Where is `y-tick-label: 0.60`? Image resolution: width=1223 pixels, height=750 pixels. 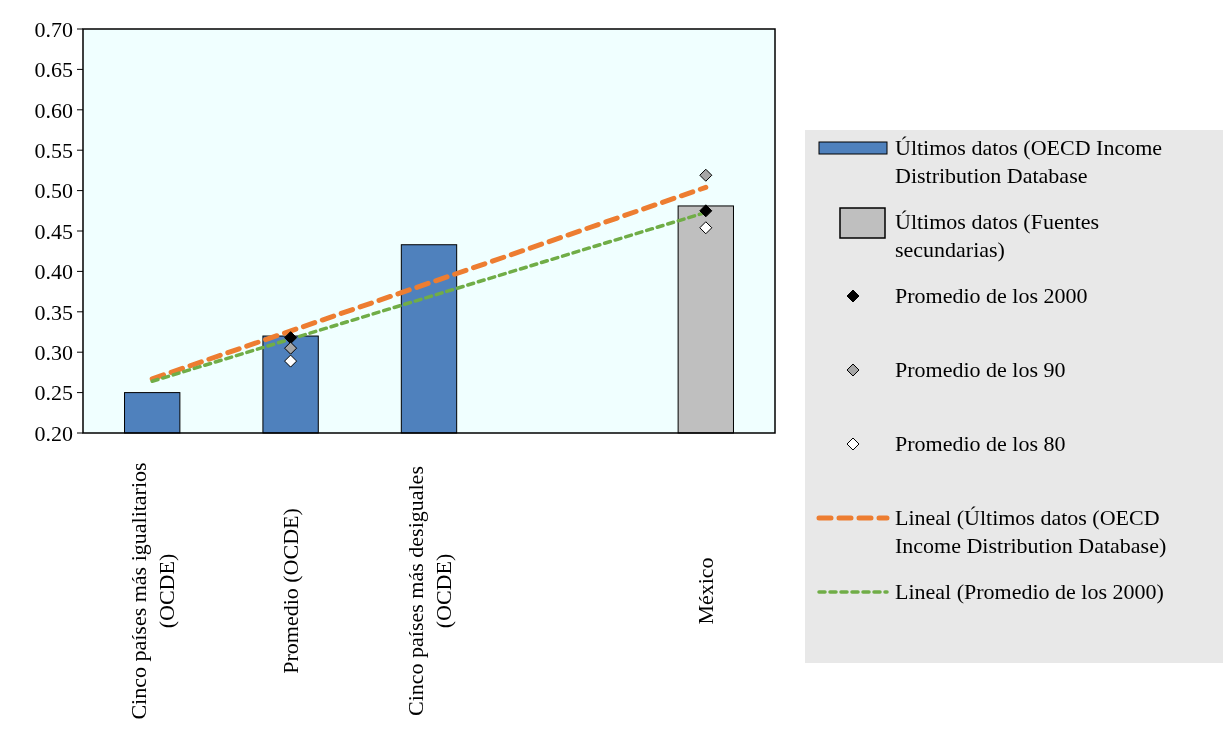
y-tick-label: 0.60 is located at coordinates (53, 110).